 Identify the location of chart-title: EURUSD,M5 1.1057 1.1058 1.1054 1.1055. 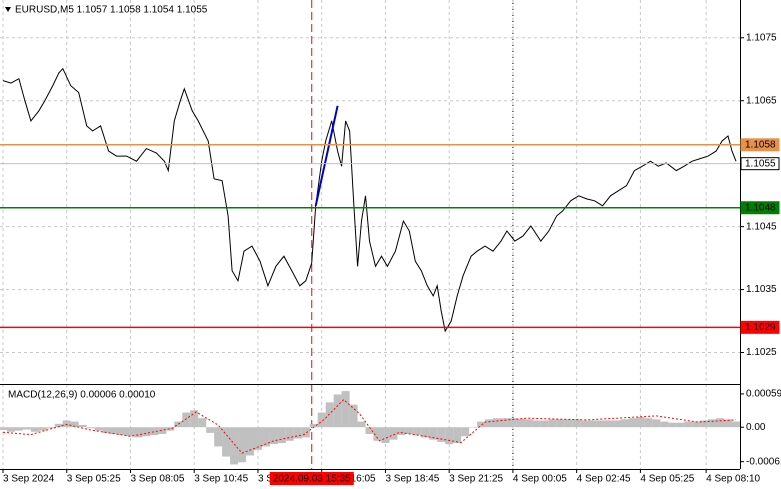
(111, 10).